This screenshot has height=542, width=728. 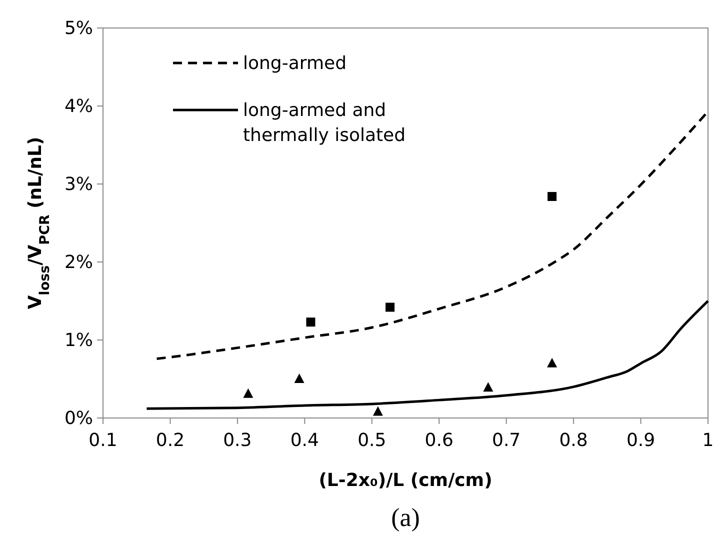 What do you see at coordinates (641, 440) in the screenshot?
I see `x-tick-label: 0.9` at bounding box center [641, 440].